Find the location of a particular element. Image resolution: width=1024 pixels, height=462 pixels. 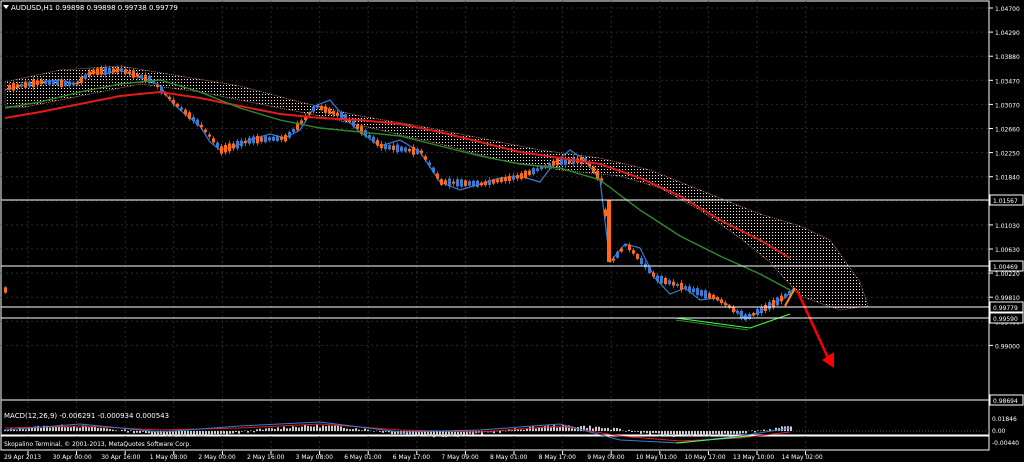

macd-axis-bottom: -0.00440 is located at coordinates (1005, 443).